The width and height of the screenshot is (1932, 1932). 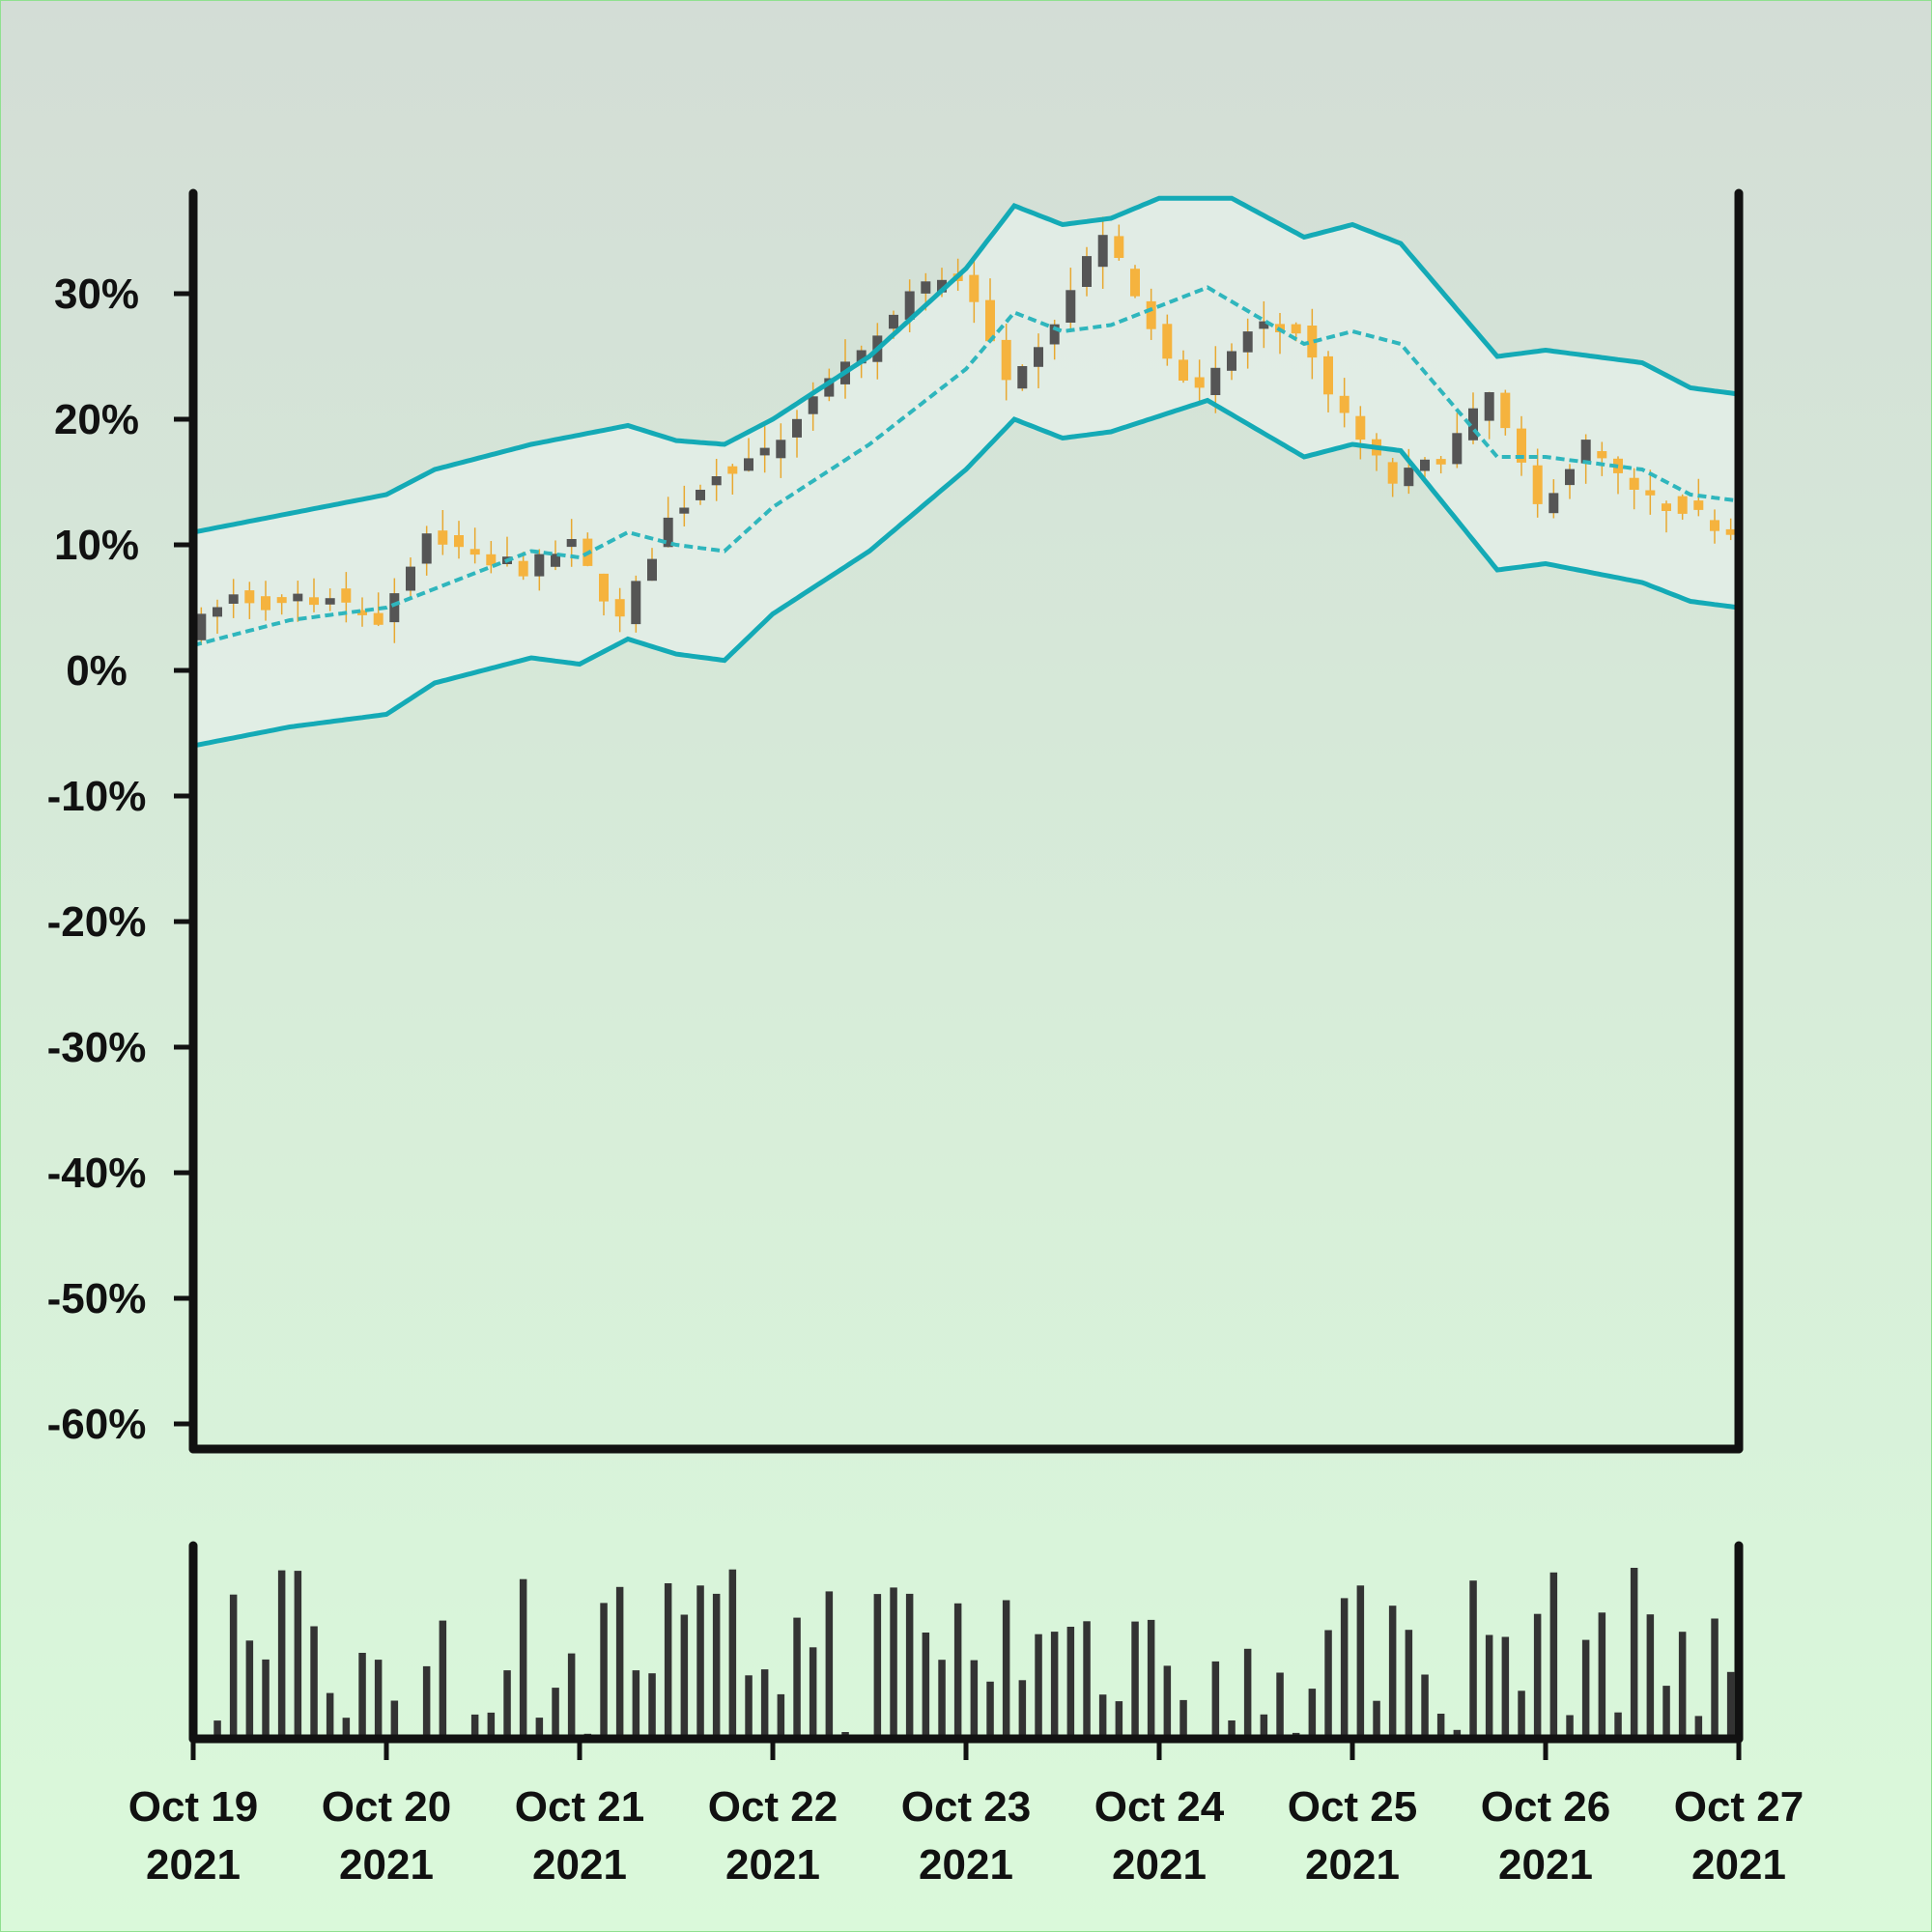 What do you see at coordinates (97, 1424) in the screenshot?
I see `y-tick-label: -60%` at bounding box center [97, 1424].